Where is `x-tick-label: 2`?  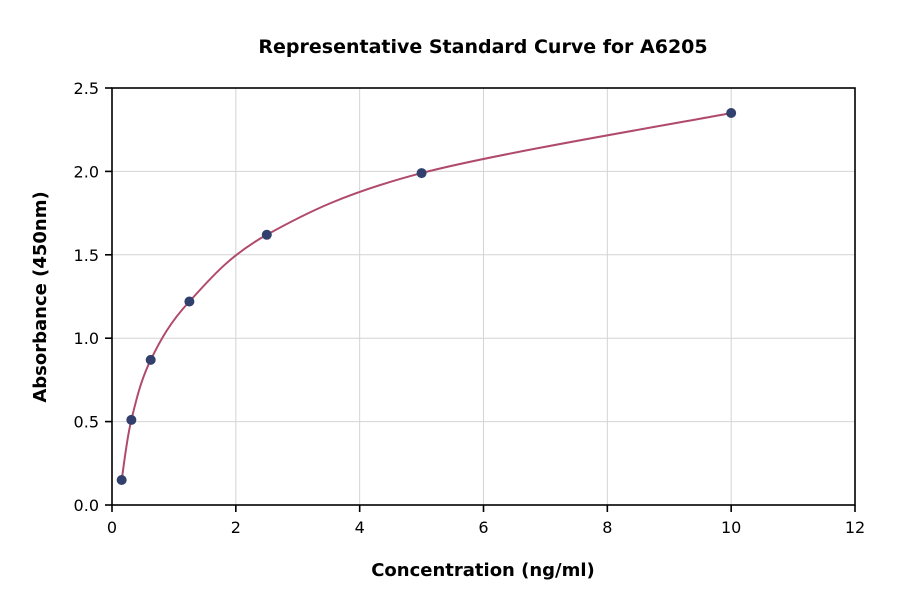 x-tick-label: 2 is located at coordinates (236, 527).